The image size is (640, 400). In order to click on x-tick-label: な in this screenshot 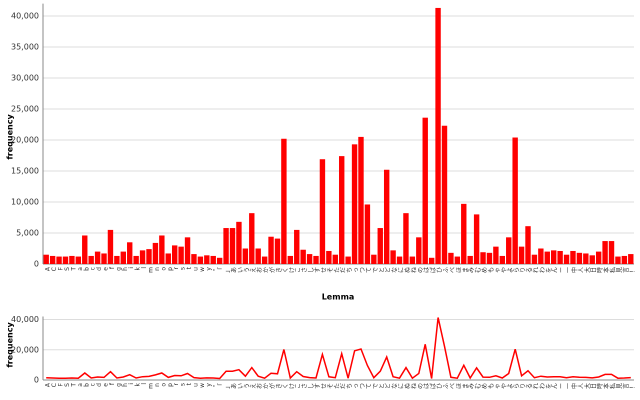, I will do `click(395, 270)`.